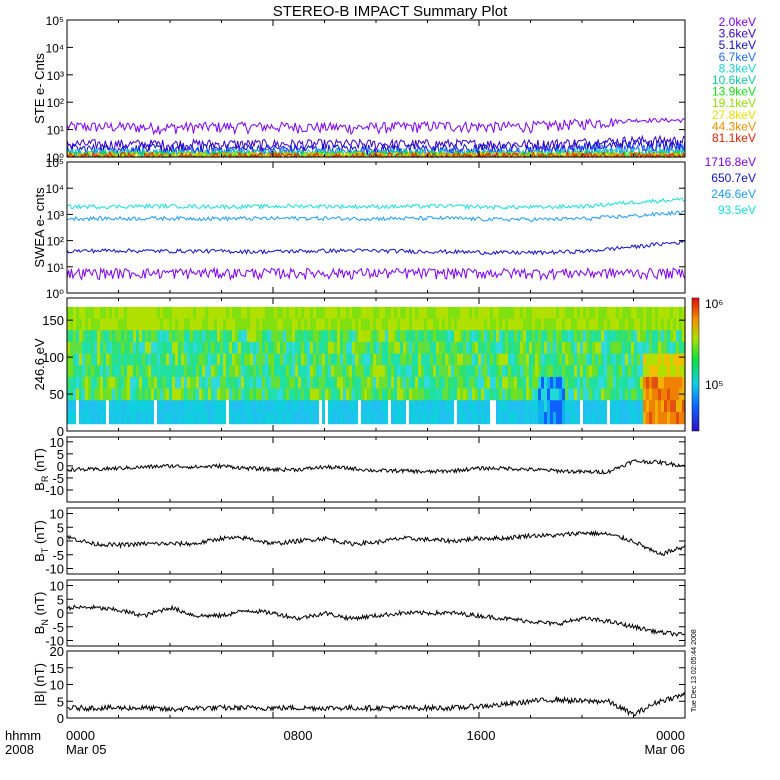 Image resolution: width=780 pixels, height=780 pixels. I want to click on bt-y-tick-label: 0, so click(60, 541).